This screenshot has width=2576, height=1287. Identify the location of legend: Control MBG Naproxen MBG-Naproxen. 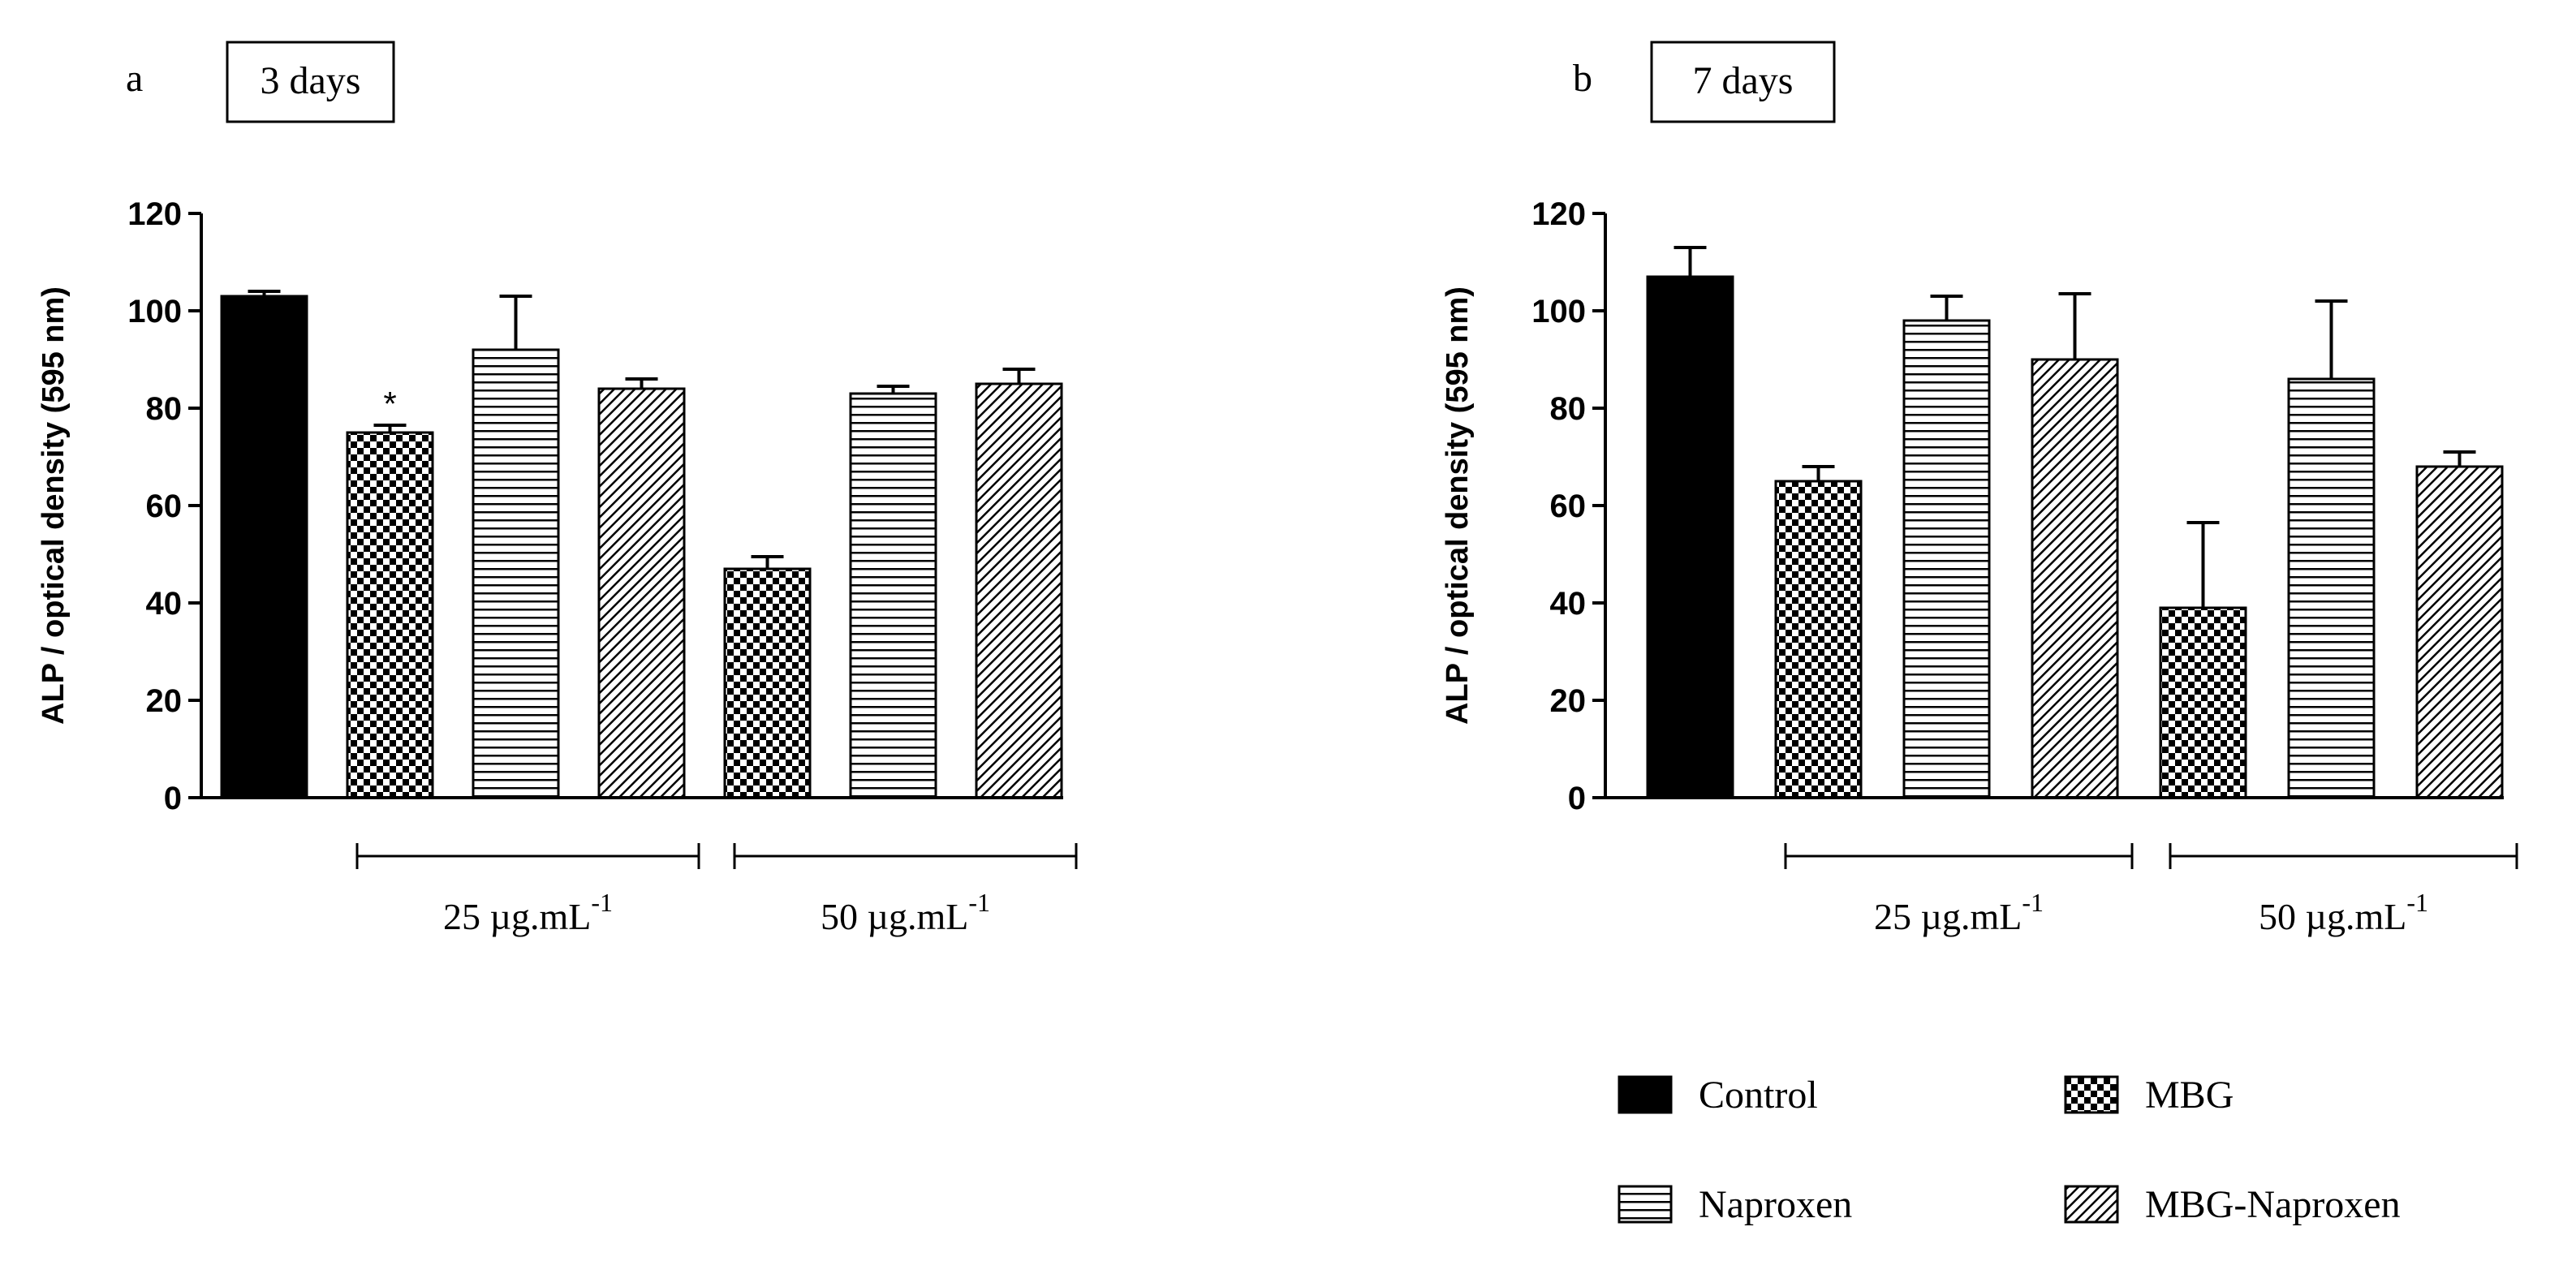
(2010, 1150).